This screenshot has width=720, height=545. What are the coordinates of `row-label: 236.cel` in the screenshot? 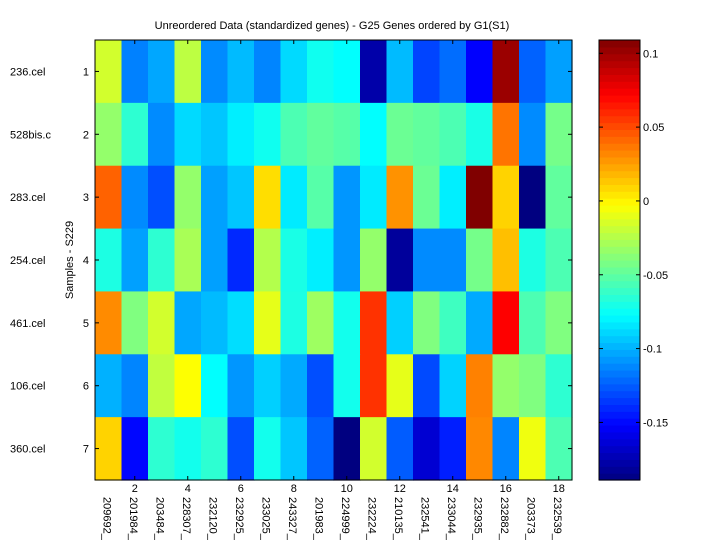 It's located at (27, 72).